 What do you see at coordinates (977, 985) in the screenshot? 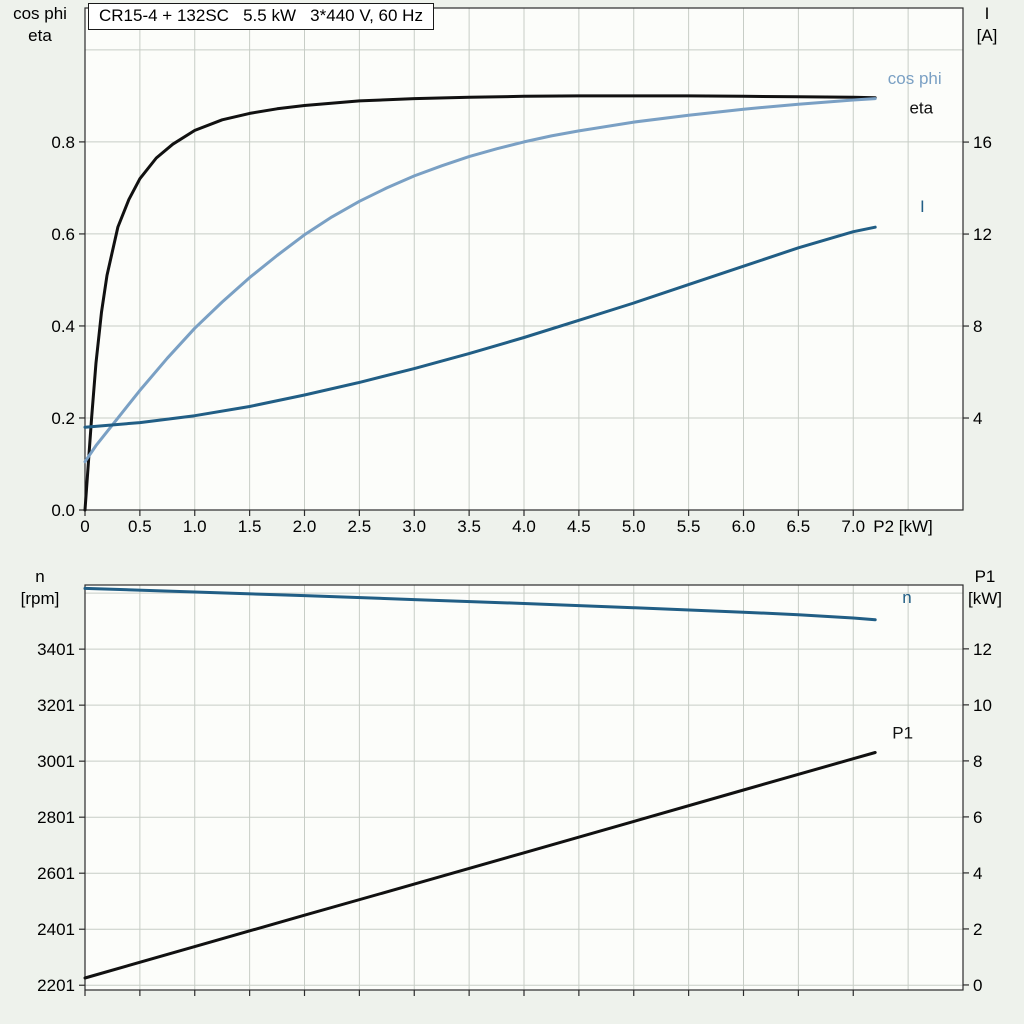
I see `right-tick-label: 0` at bounding box center [977, 985].